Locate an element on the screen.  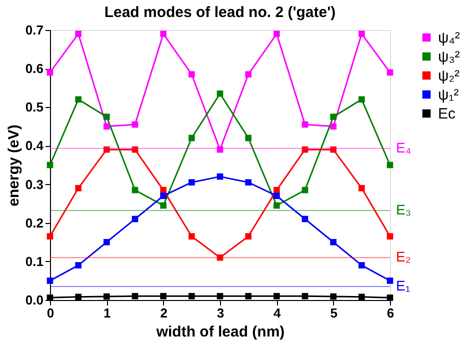
x-tick-label: 3 is located at coordinates (220, 313).